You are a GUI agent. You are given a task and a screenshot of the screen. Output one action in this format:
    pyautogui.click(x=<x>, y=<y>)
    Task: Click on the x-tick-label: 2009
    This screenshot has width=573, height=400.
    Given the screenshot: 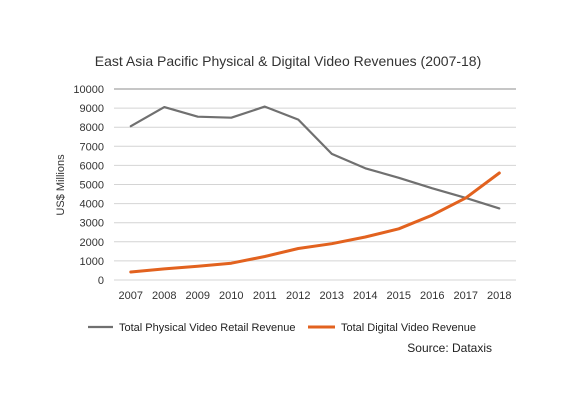 What is the action you would take?
    pyautogui.click(x=198, y=296)
    